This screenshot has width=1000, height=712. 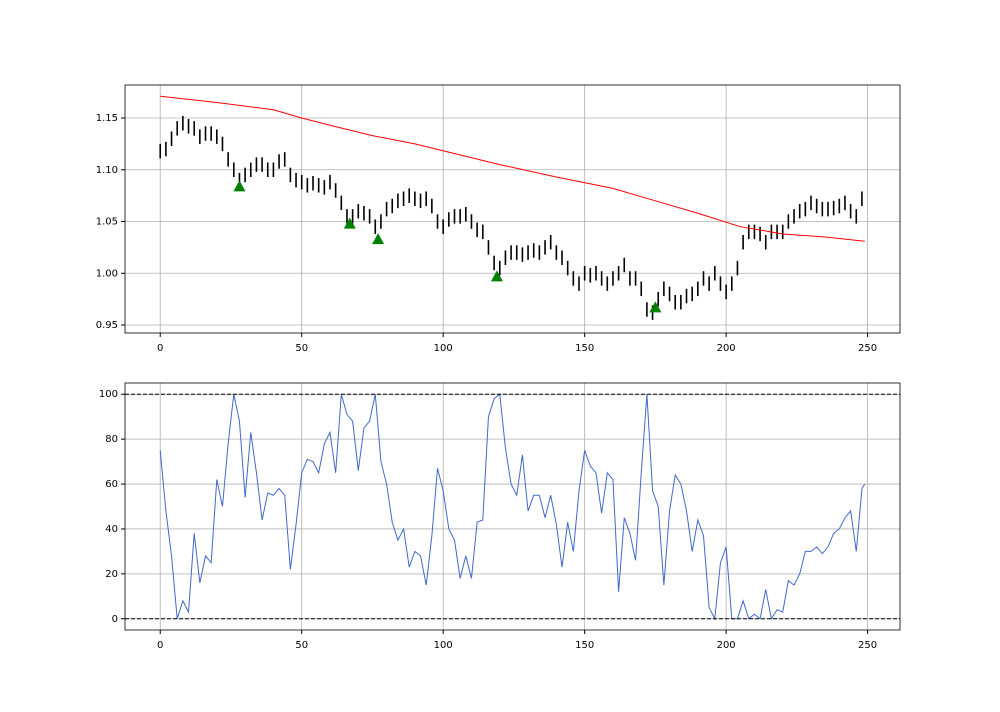 What do you see at coordinates (115, 619) in the screenshot?
I see `y-tick-label: 0` at bounding box center [115, 619].